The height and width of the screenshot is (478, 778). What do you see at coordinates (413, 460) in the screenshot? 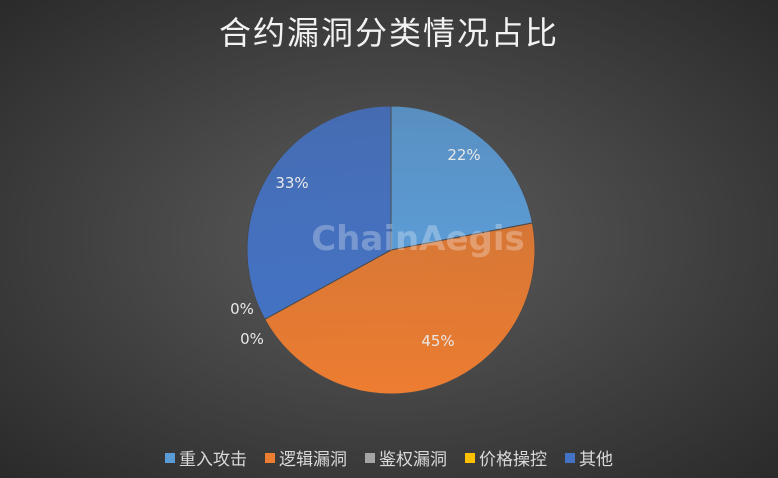
I see `legend-label: 鉴权漏洞` at bounding box center [413, 460].